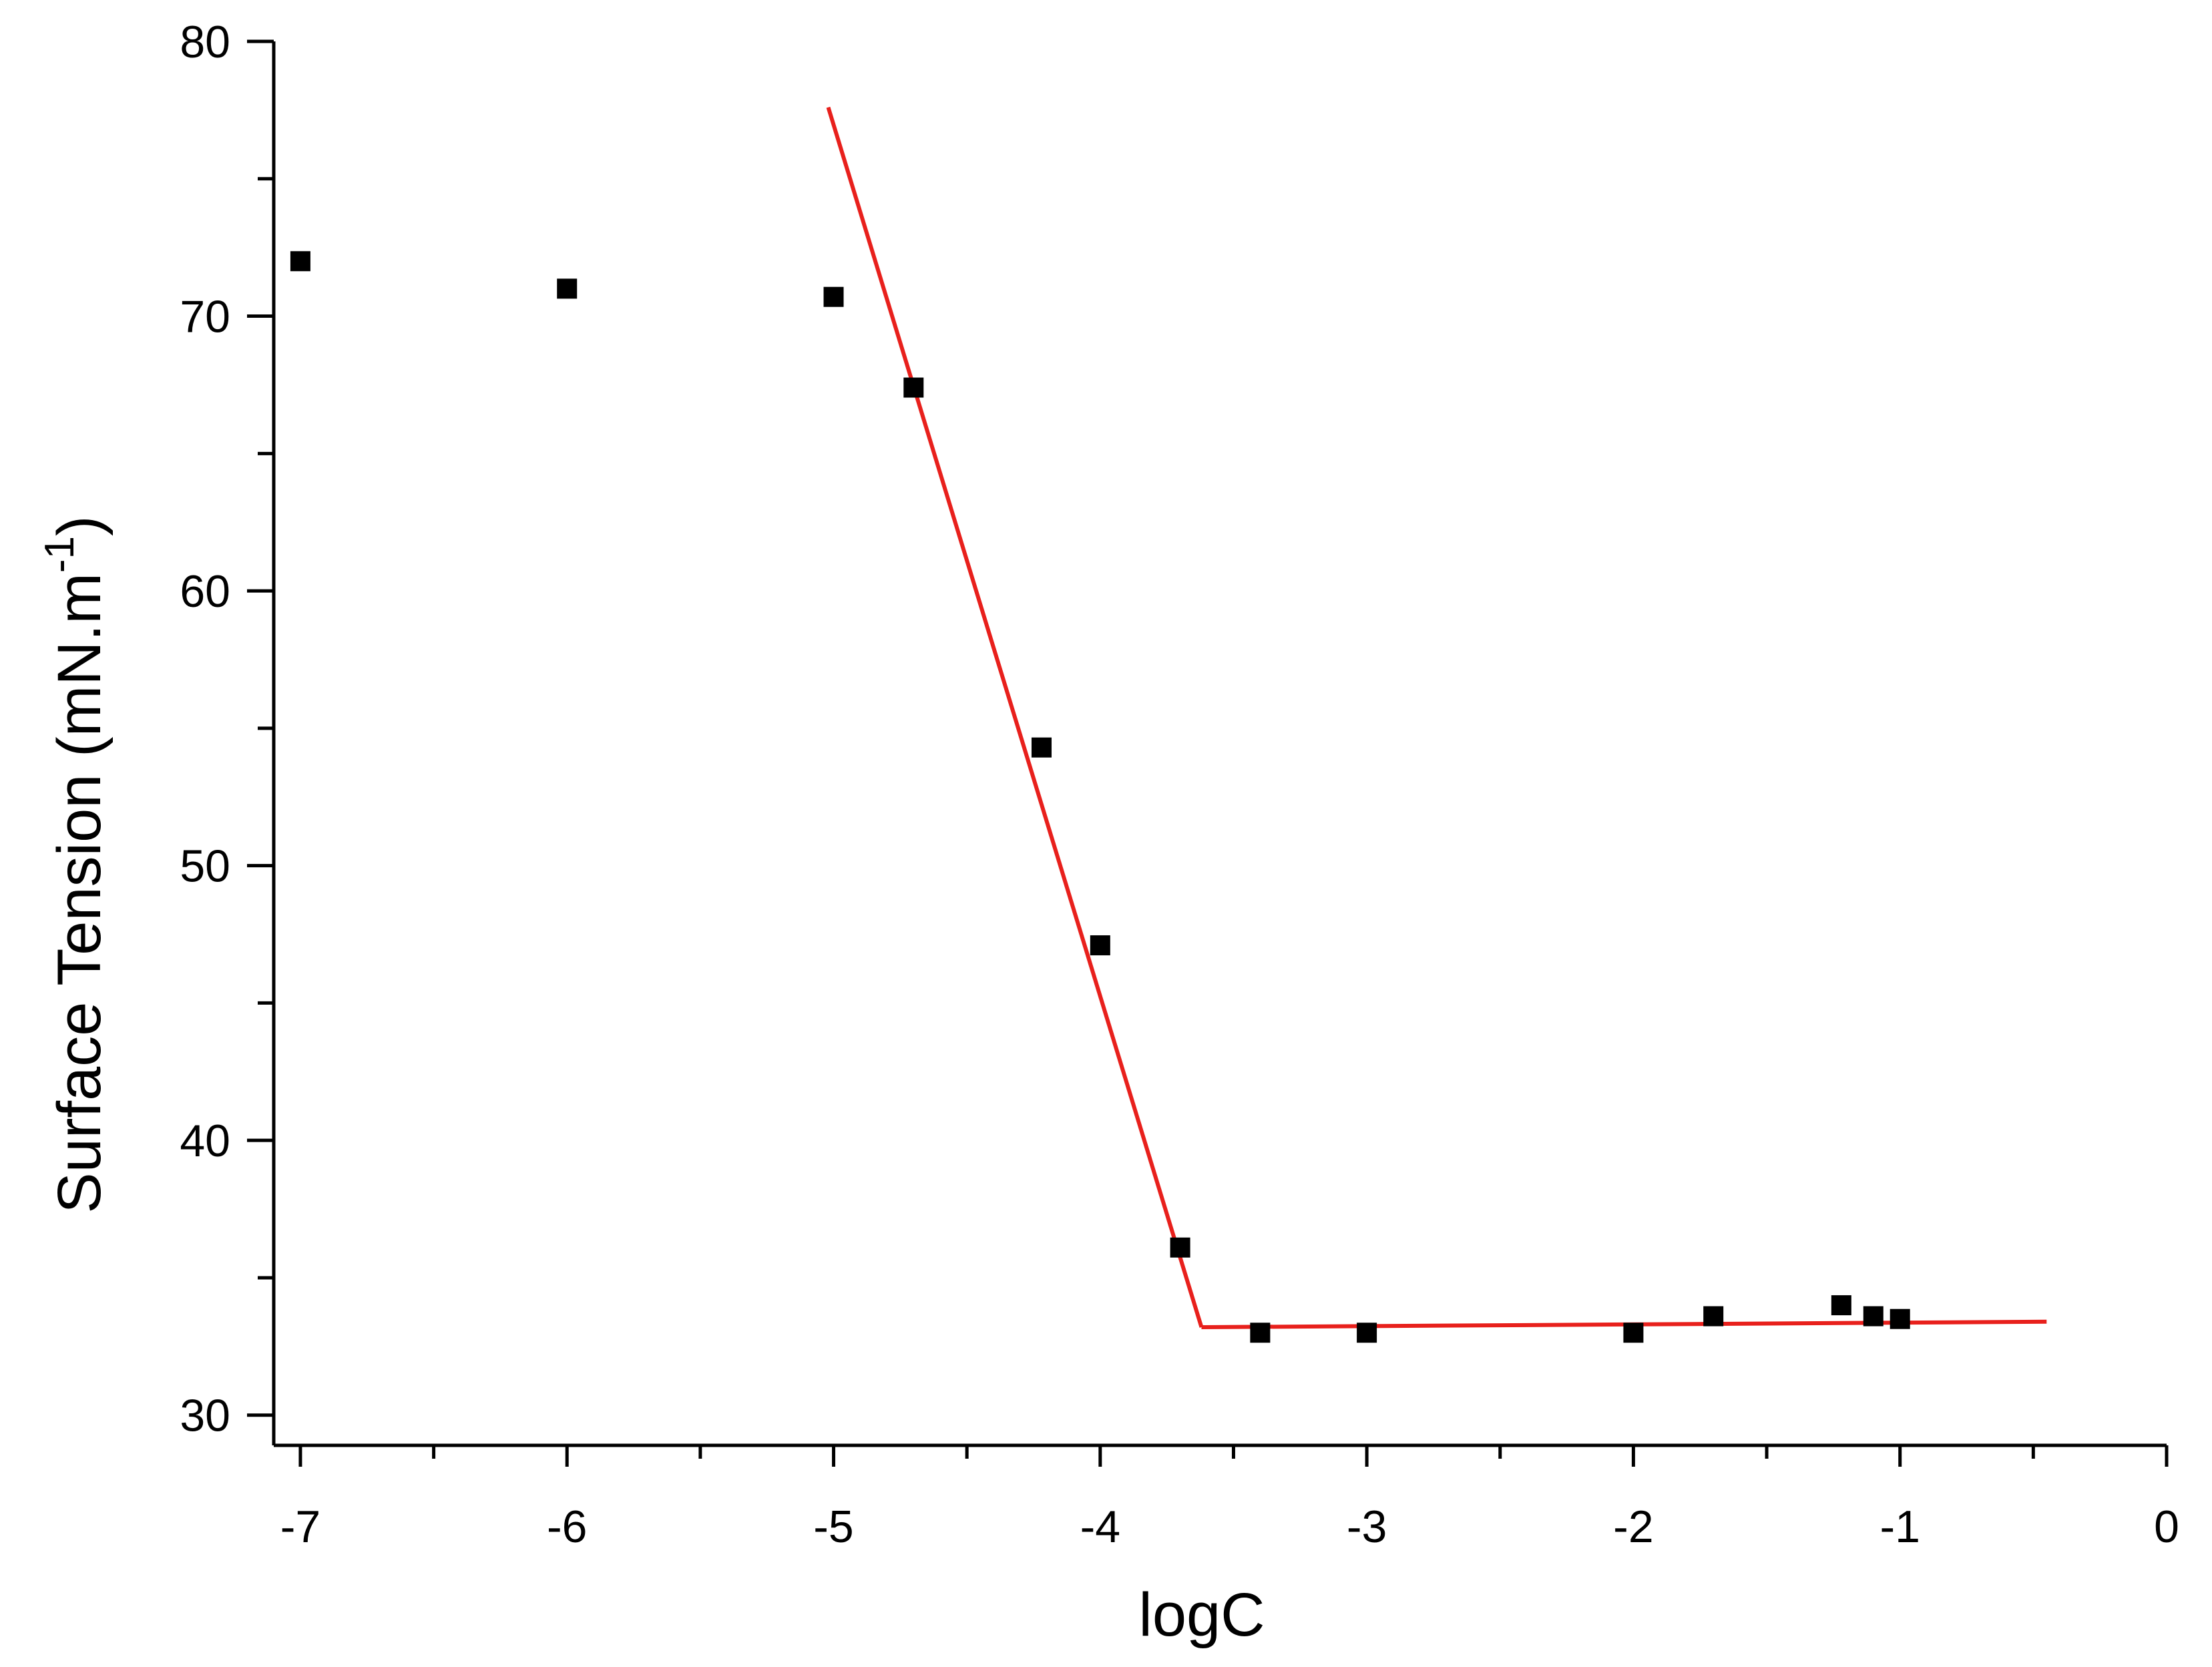 This screenshot has width=2212, height=1667. Describe the element at coordinates (1015, 717) in the screenshot. I see `fit-line` at that location.